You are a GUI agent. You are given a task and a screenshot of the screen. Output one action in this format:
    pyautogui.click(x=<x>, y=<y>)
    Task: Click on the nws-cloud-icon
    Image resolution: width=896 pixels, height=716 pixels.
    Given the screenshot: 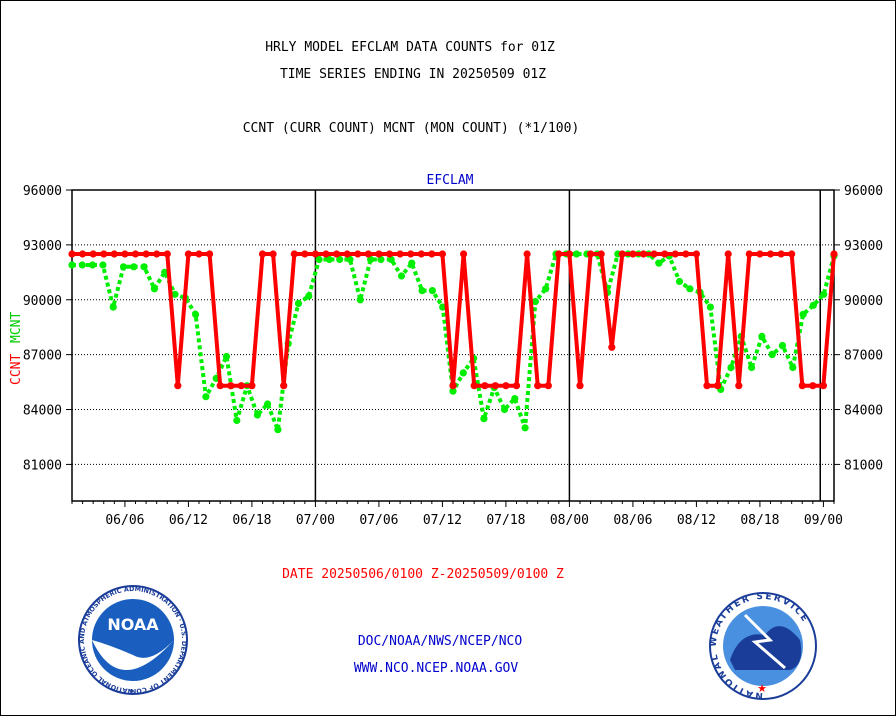 What is the action you would take?
    pyautogui.click(x=766, y=648)
    